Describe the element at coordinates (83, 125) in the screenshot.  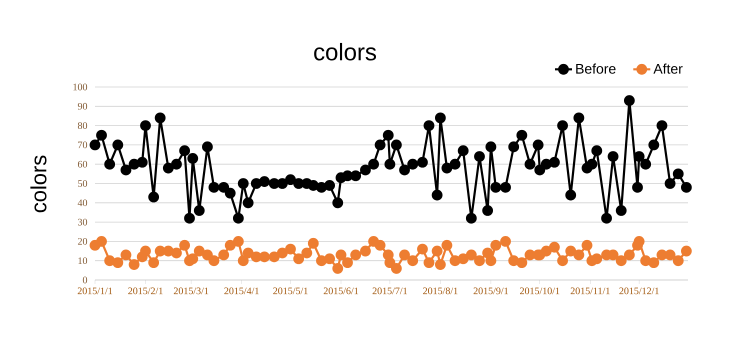
I see `y-tick-label: 80` at that location.